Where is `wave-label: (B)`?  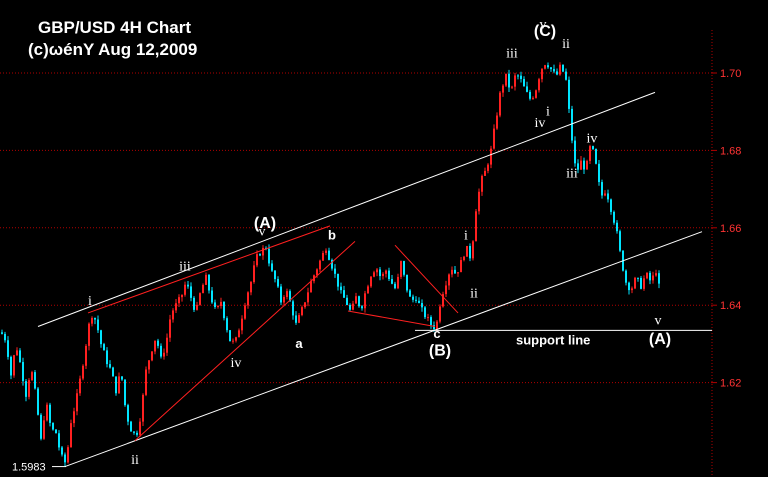
wave-label: (B) is located at coordinates (440, 351).